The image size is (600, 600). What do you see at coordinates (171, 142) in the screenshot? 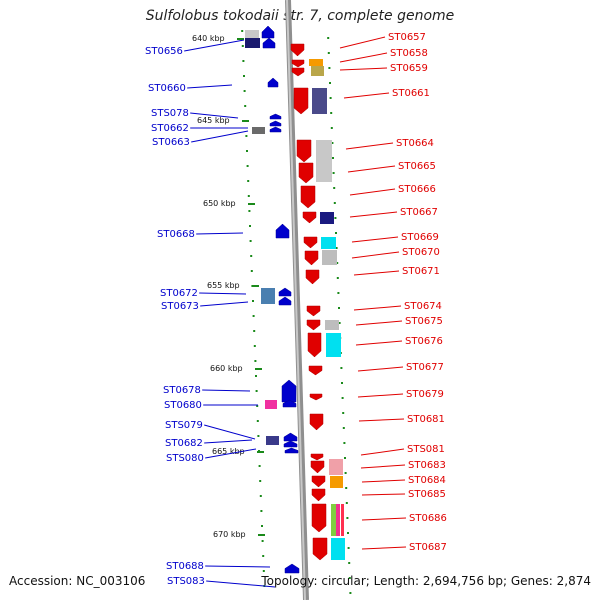
I see `reverse-gene-label: ST0663` at bounding box center [171, 142].